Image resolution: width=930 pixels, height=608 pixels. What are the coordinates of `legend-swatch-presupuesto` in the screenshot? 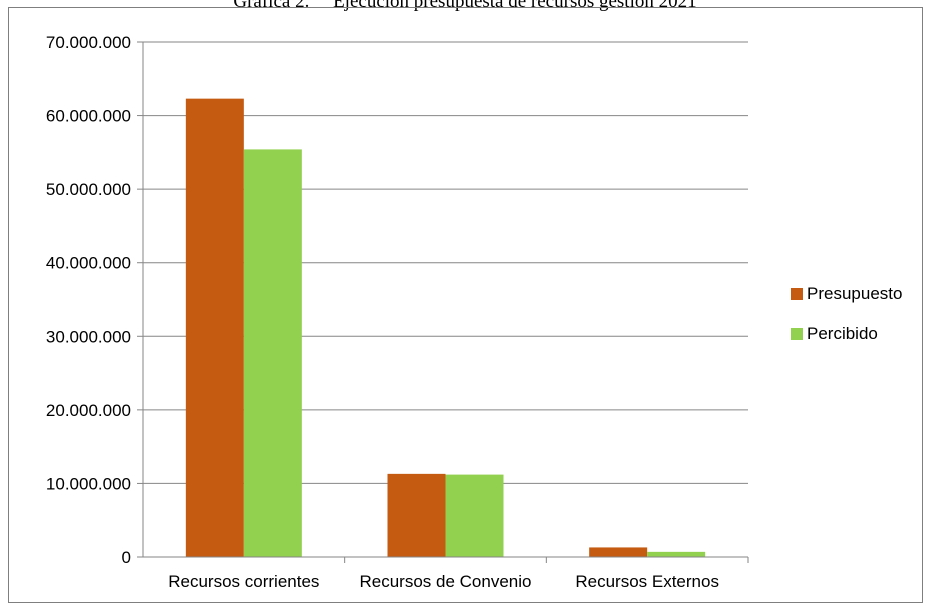 It's located at (797, 294).